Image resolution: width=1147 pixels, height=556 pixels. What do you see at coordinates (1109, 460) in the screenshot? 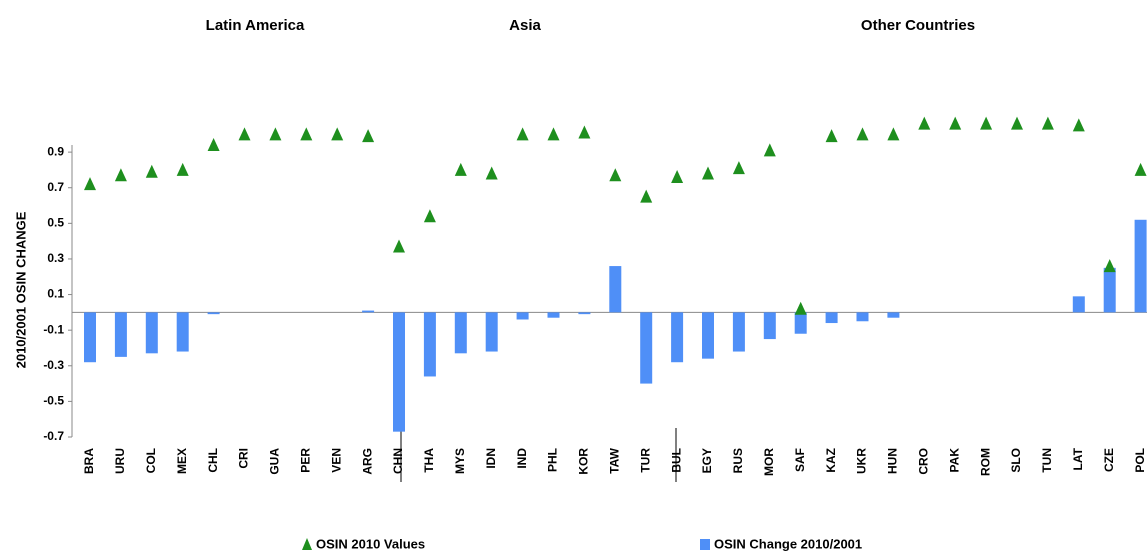
I see `x-tick-label: CZE` at bounding box center [1109, 460].